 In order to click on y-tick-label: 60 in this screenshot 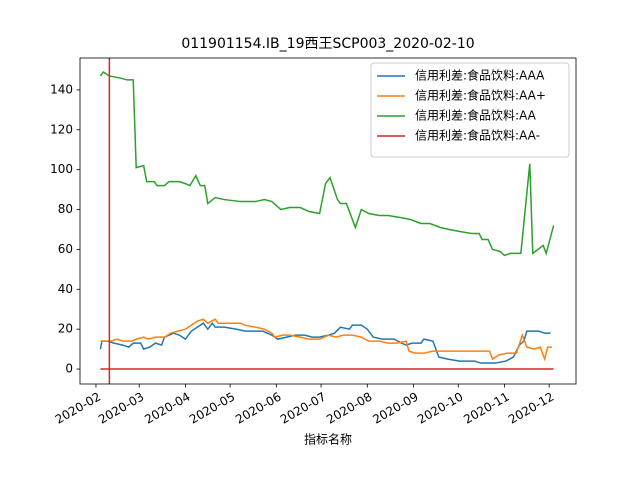, I will do `click(65, 249)`.